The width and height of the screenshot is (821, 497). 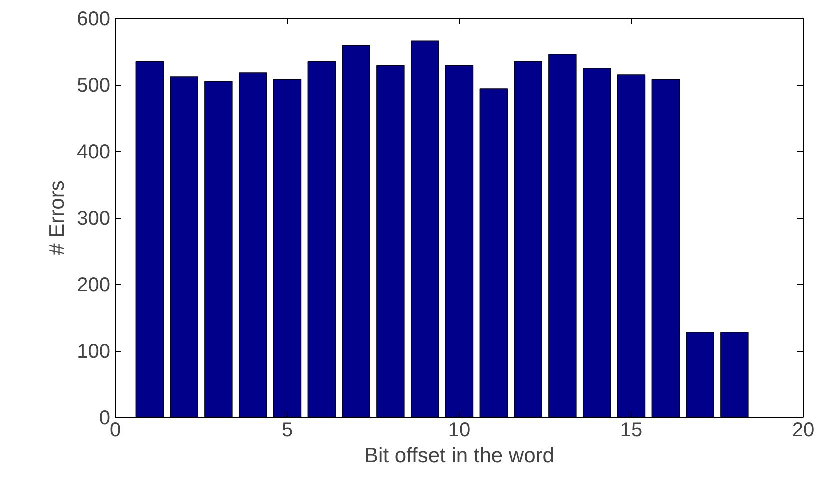 What do you see at coordinates (459, 431) in the screenshot?
I see `x-tick-label: 10` at bounding box center [459, 431].